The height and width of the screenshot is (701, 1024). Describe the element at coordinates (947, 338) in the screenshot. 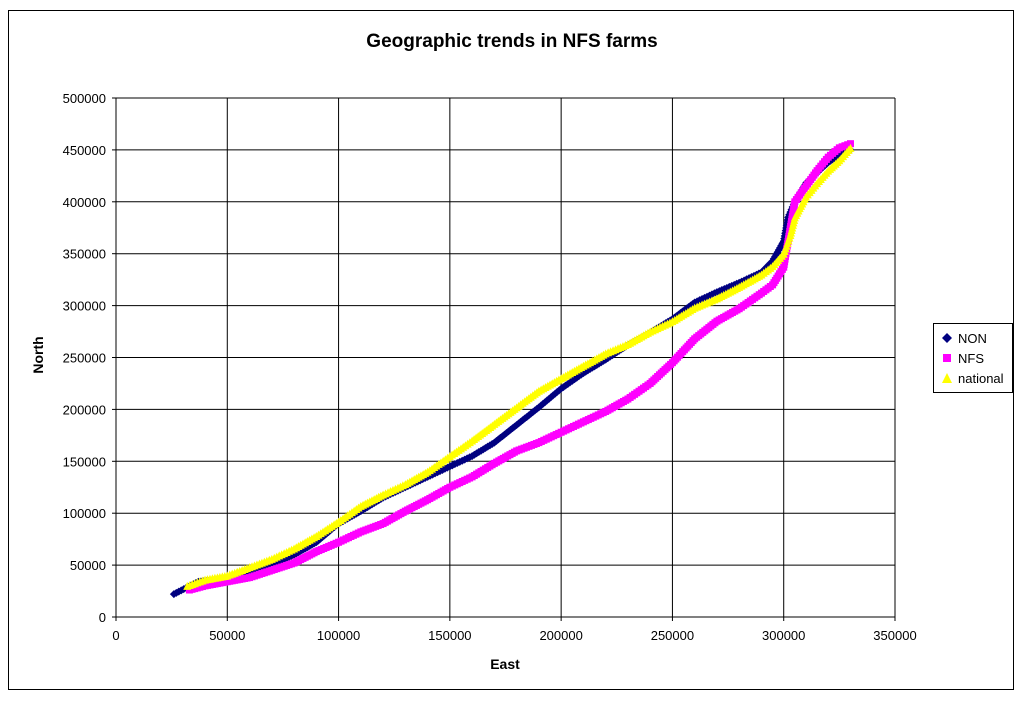

I see `diamond-marker-icon` at that location.